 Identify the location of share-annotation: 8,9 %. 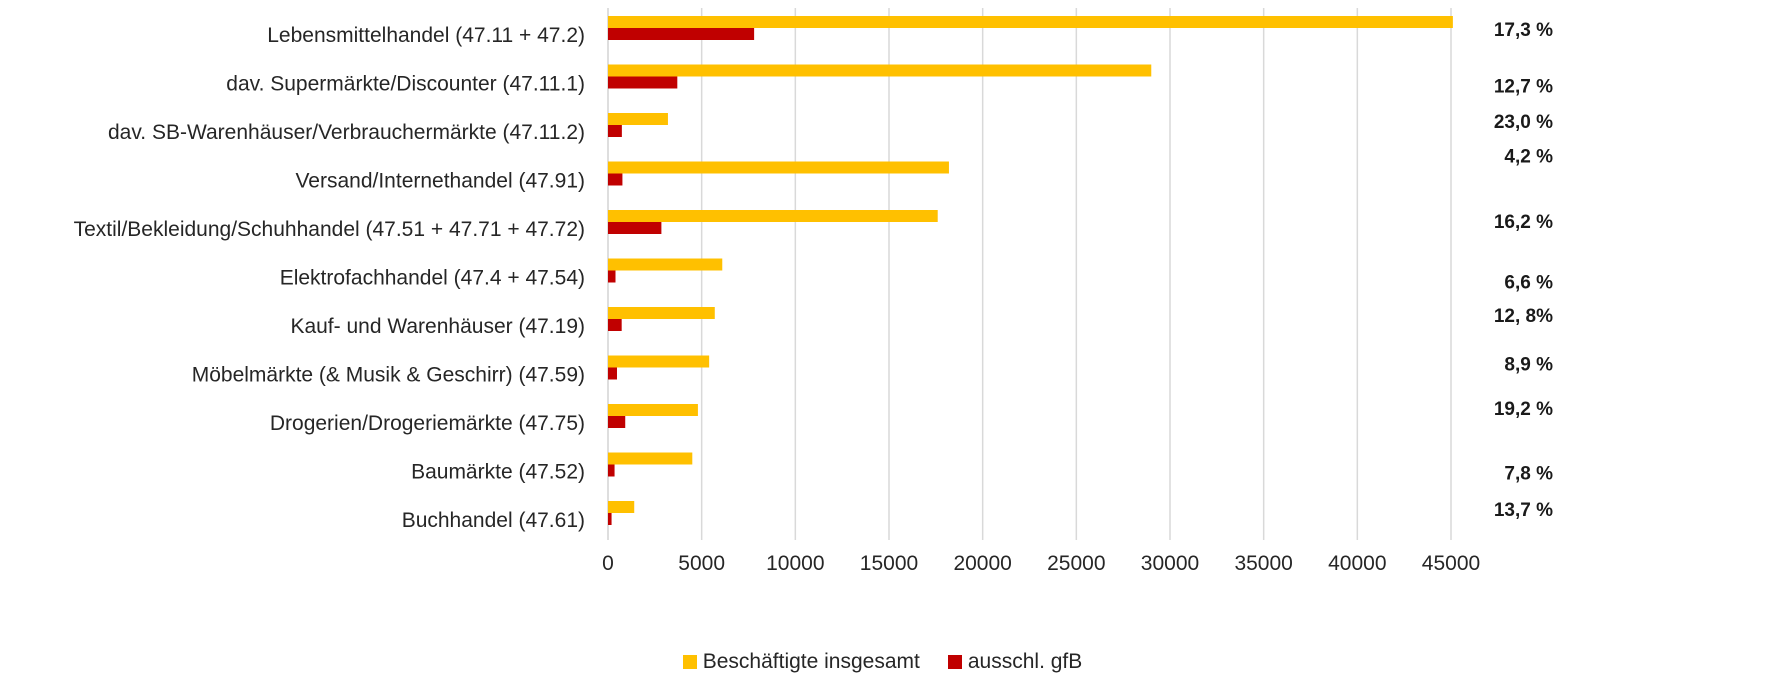
(1528, 365).